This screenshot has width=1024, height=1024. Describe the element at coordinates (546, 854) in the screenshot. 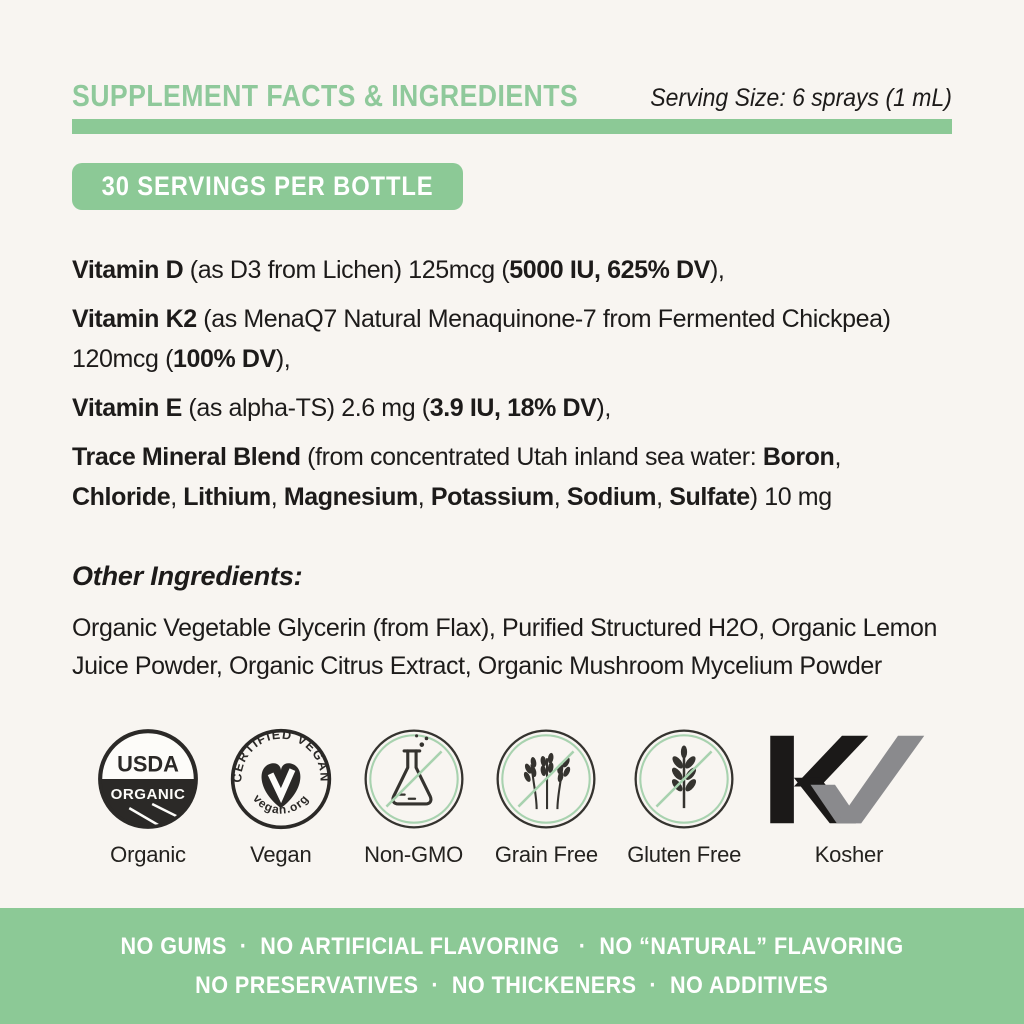

I see `badge-label-grain-free: Grain Free` at that location.